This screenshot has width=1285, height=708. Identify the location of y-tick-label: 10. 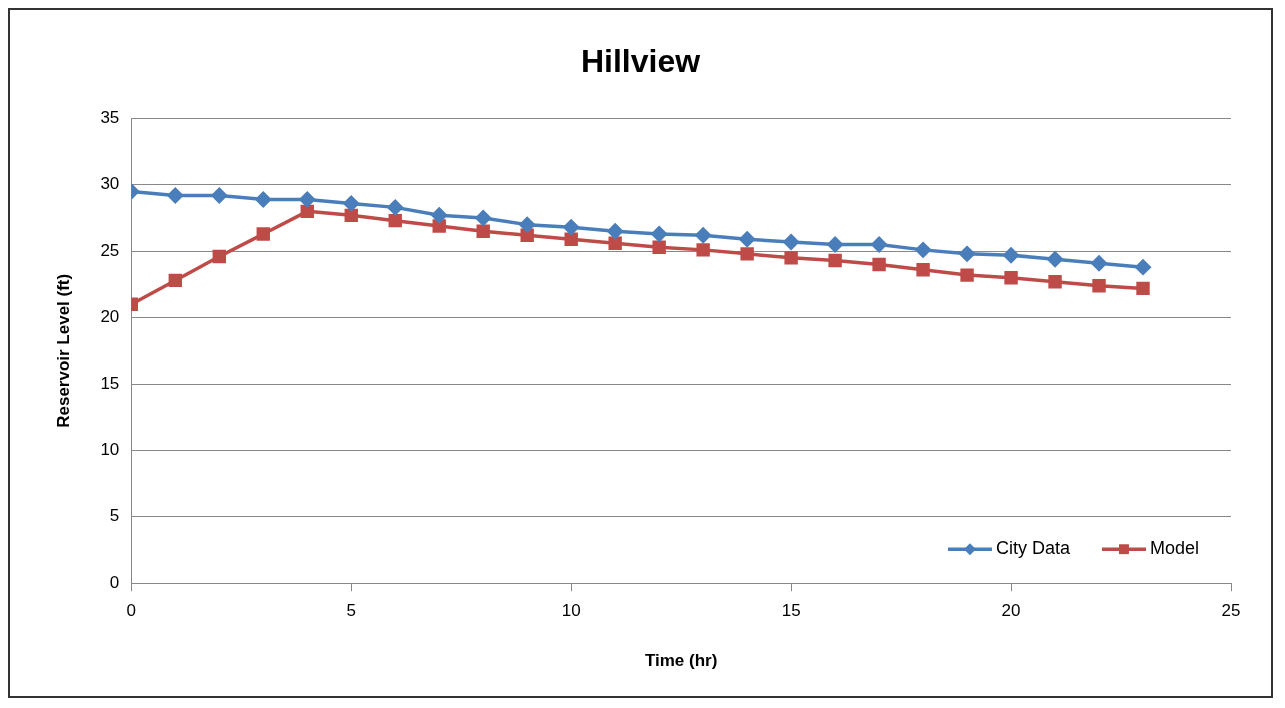
(110, 450).